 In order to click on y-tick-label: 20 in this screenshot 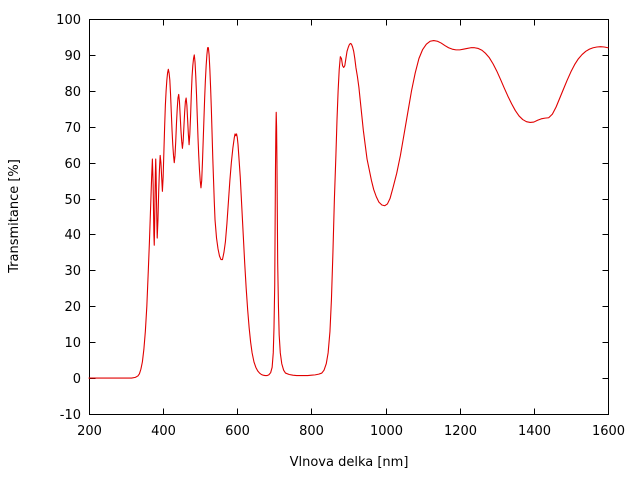, I will do `click(72, 307)`.